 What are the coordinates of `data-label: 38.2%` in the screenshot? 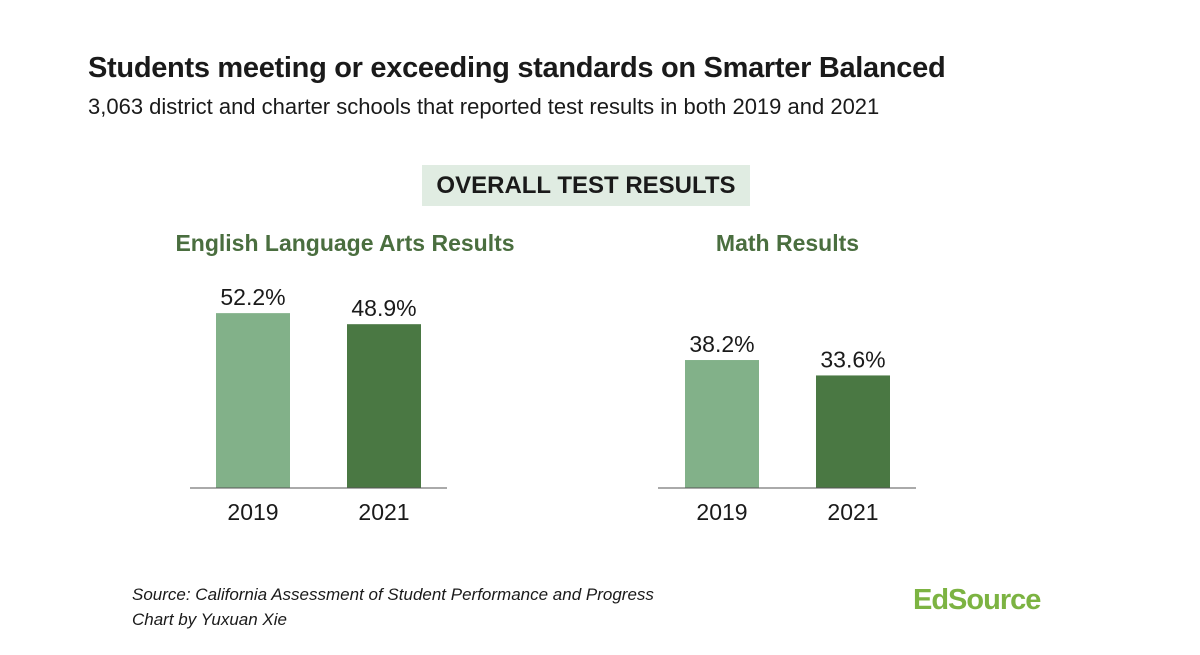 It's located at (721, 344).